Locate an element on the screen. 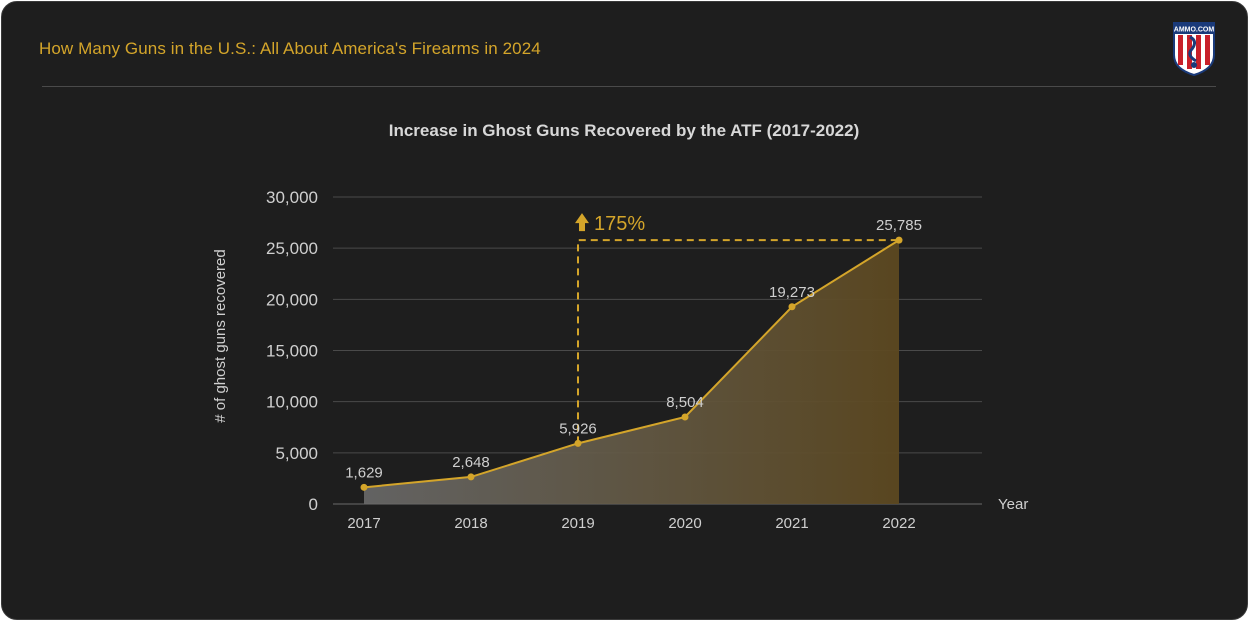 The height and width of the screenshot is (626, 1249). x-axis-label: Year is located at coordinates (1013, 504).